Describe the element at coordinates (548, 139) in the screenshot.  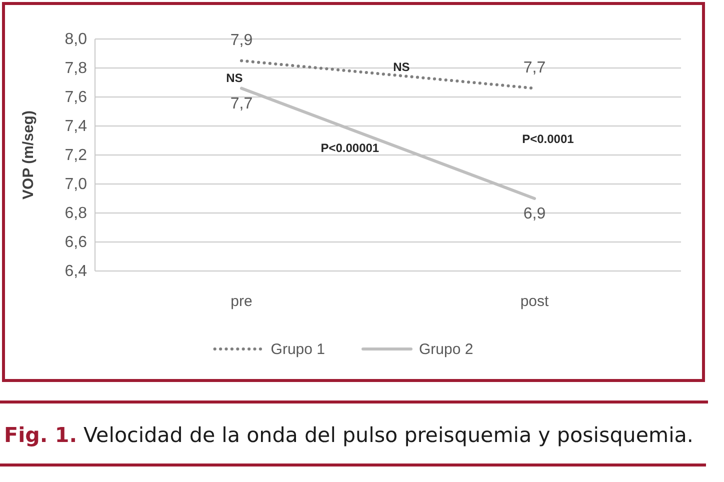
I see `annotation: P<0.0001` at that location.